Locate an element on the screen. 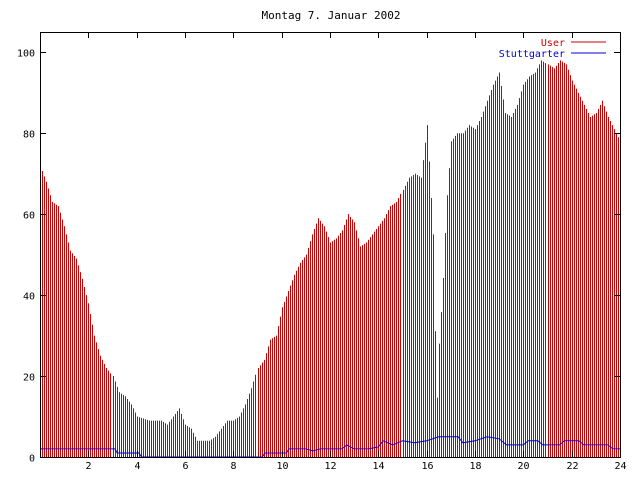  x-tick-label: 6 is located at coordinates (185, 466).